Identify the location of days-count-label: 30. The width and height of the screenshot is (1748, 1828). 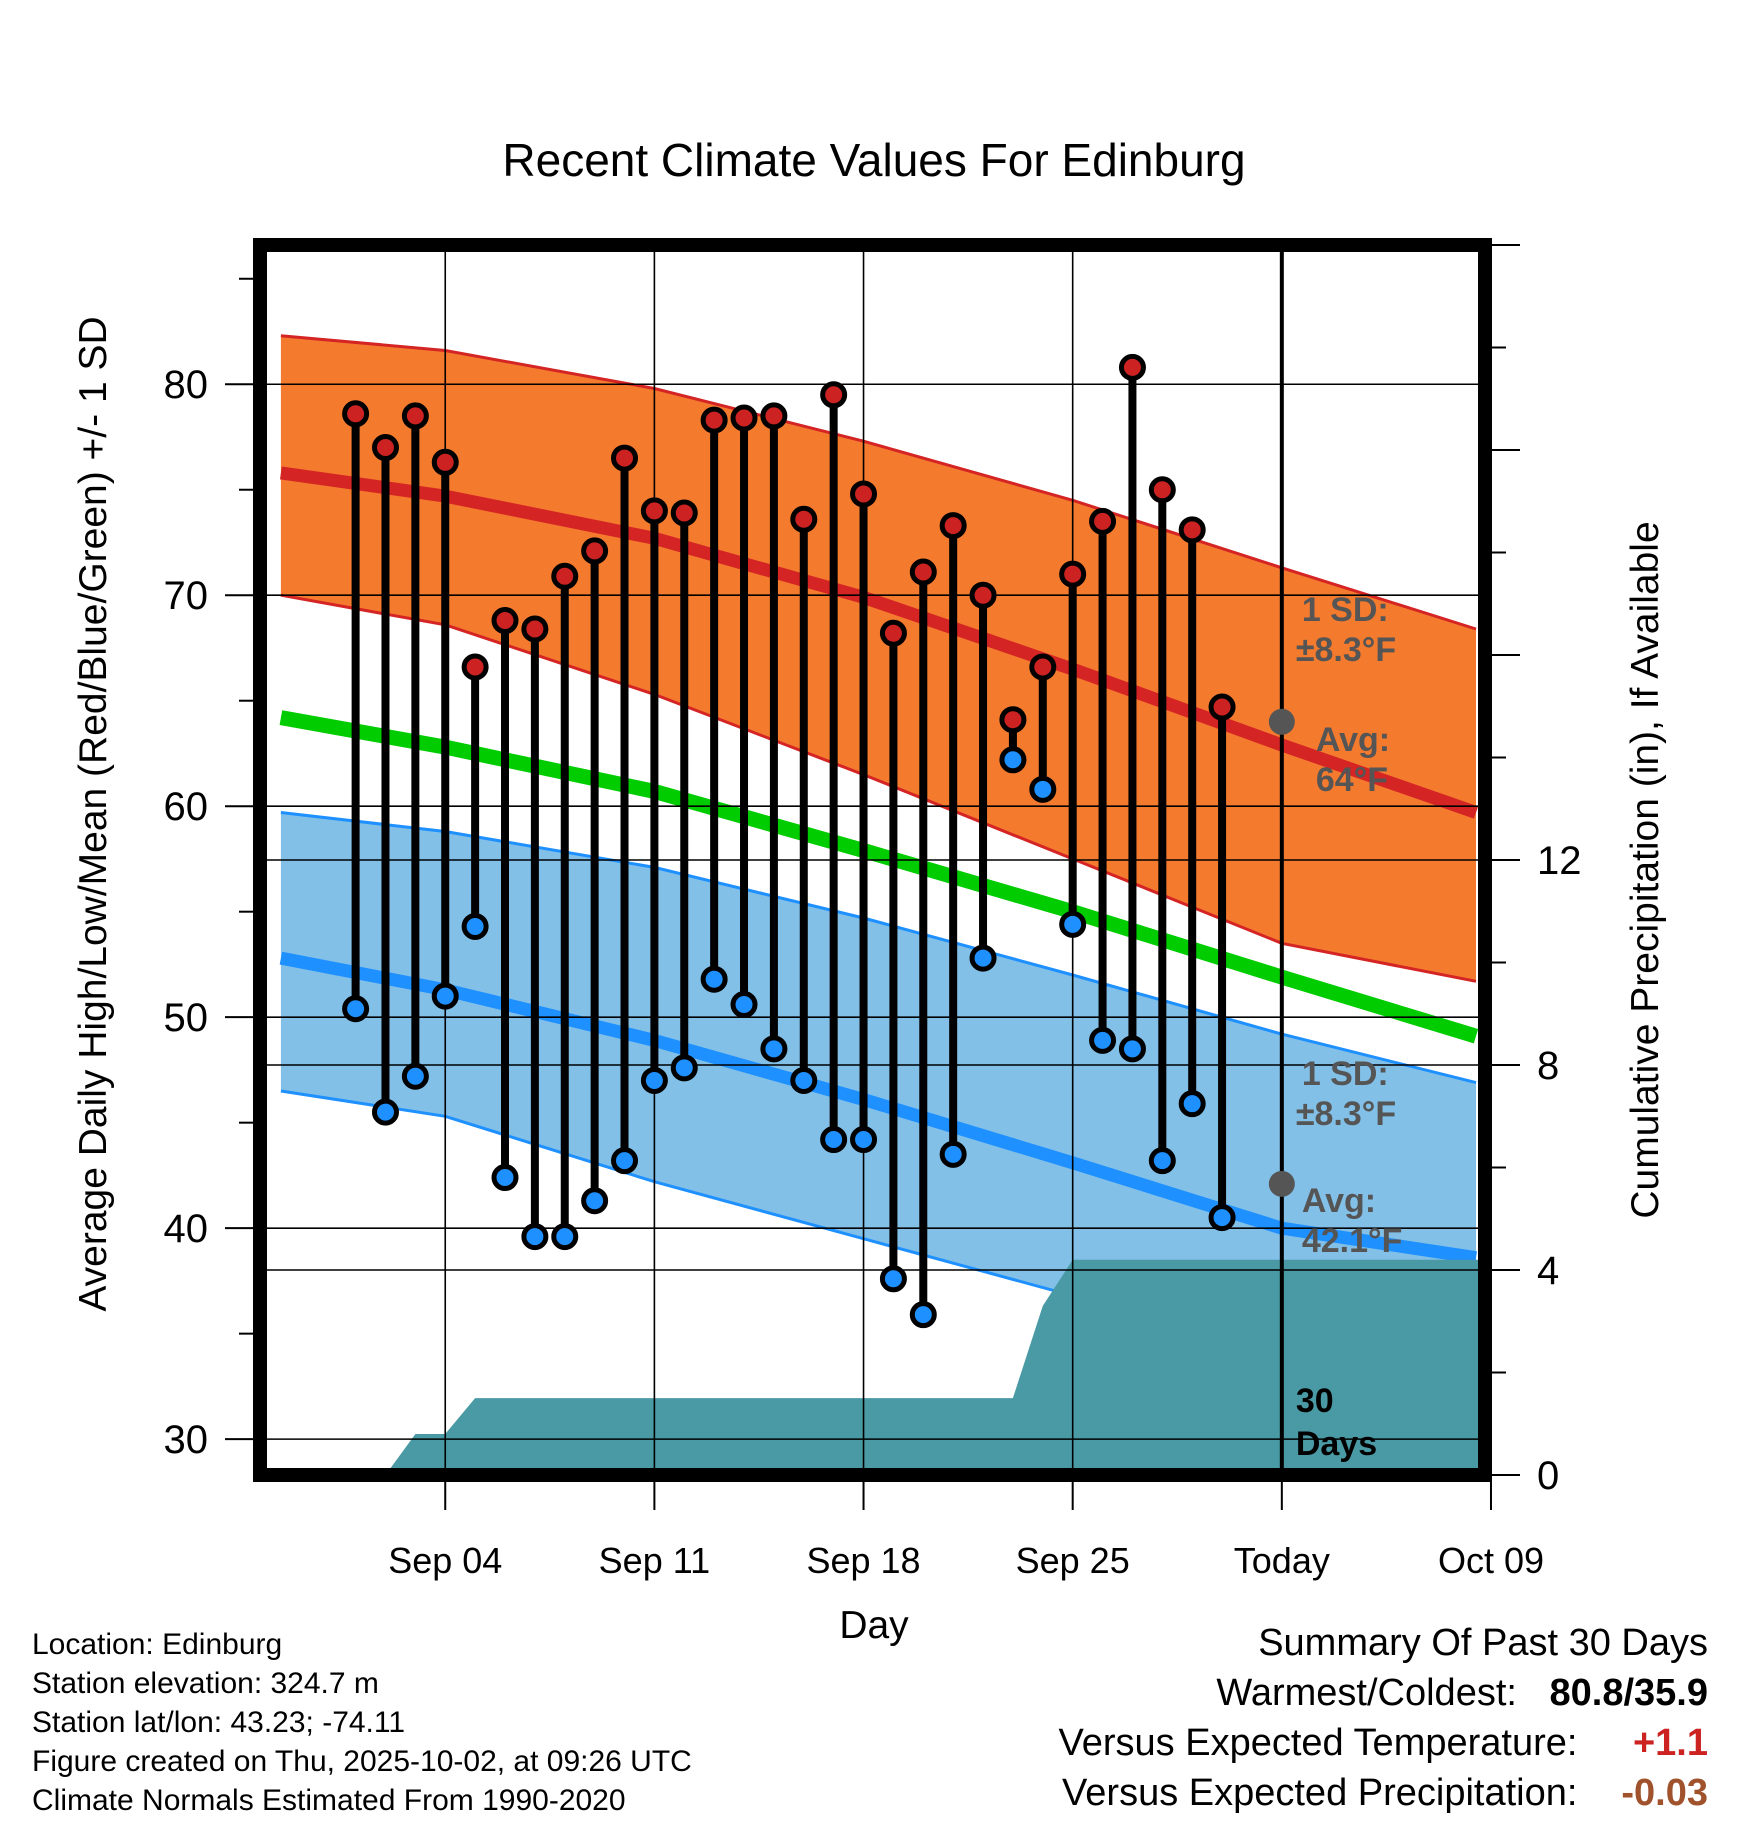
(1315, 1401).